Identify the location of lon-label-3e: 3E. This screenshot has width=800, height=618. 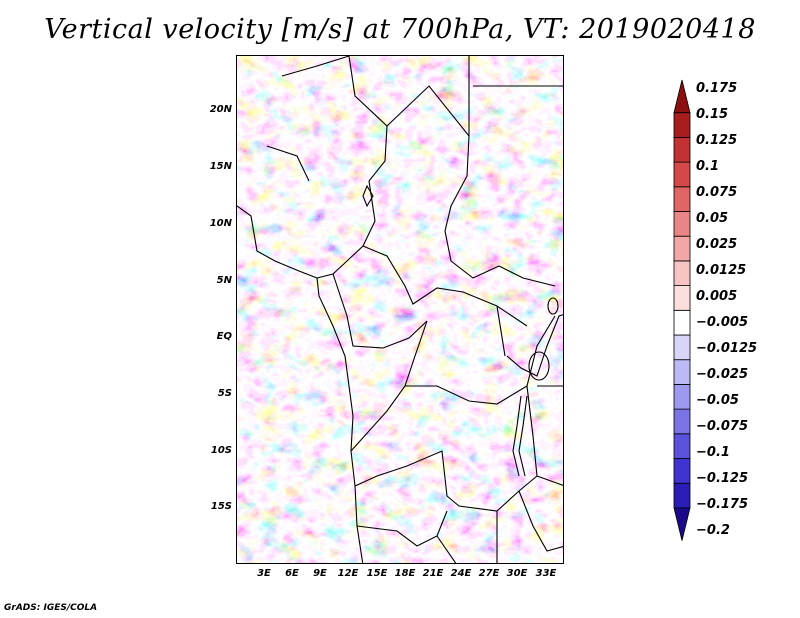
(264, 573).